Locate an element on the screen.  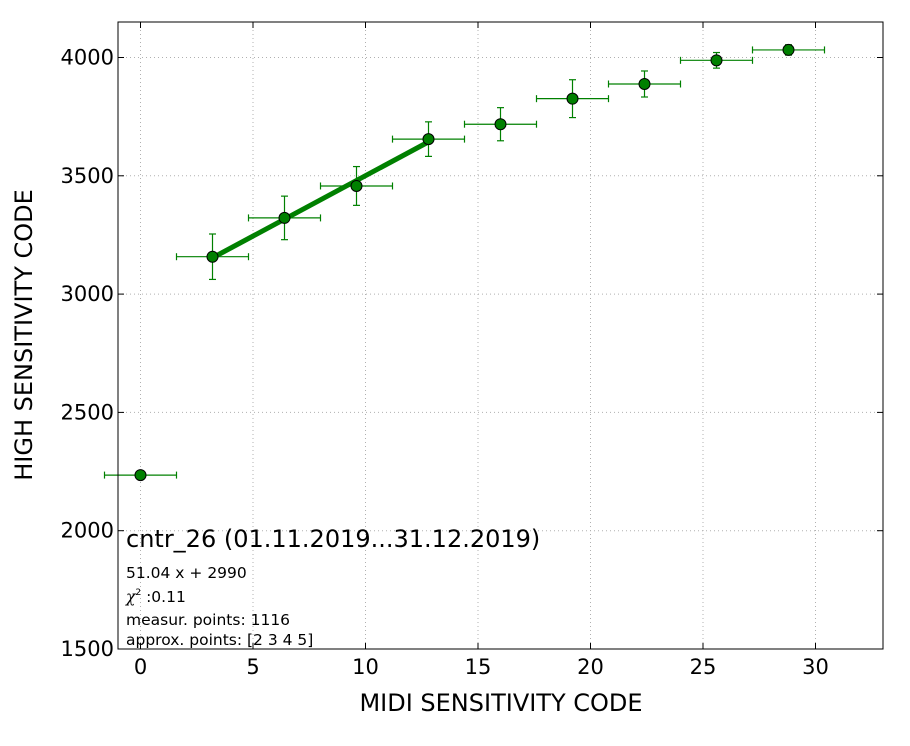
y-tick-label: 2000 is located at coordinates (87, 531).